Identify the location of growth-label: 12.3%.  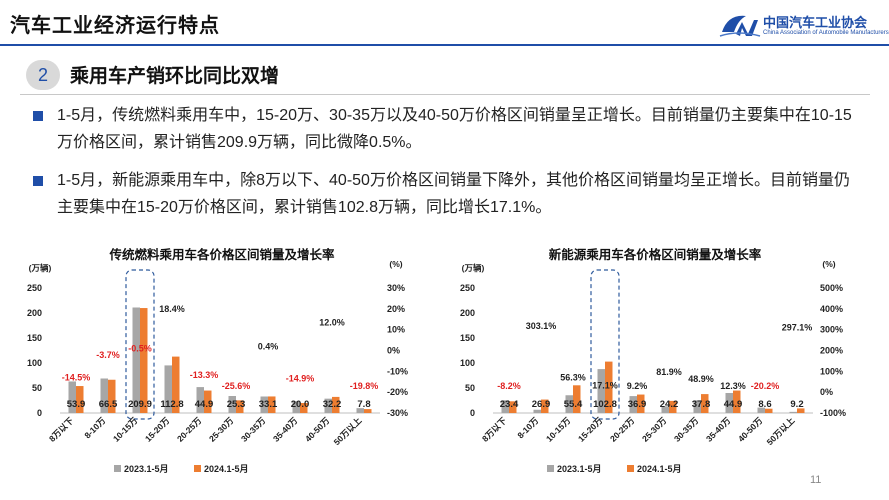
(733, 386).